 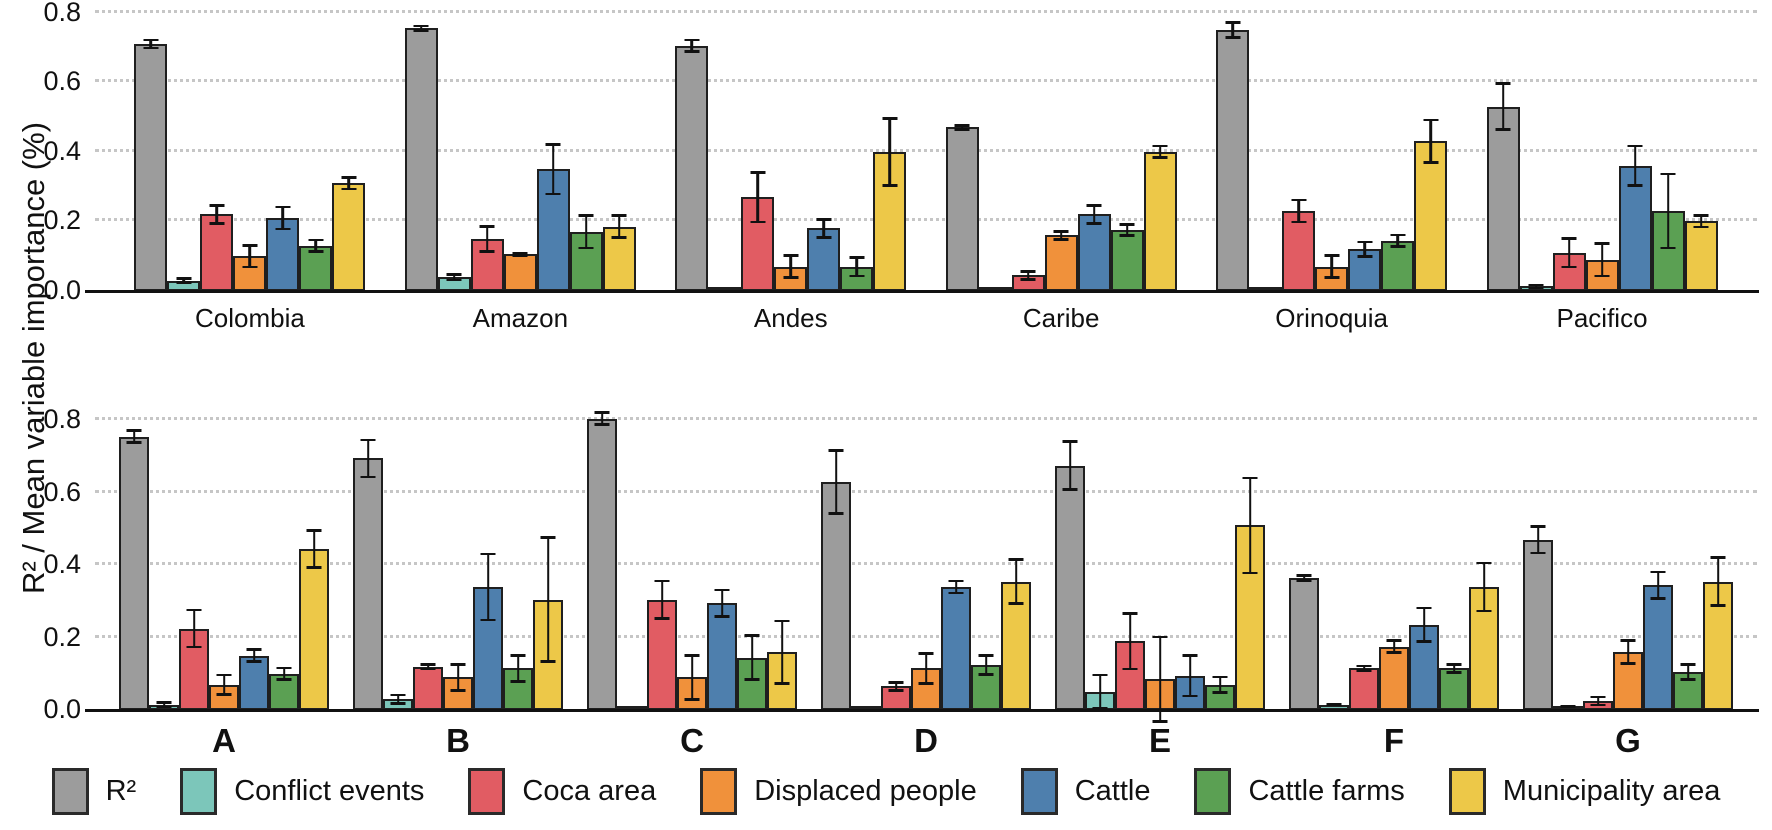 What do you see at coordinates (1085, 791) in the screenshot?
I see `legend-item: Cattle` at bounding box center [1085, 791].